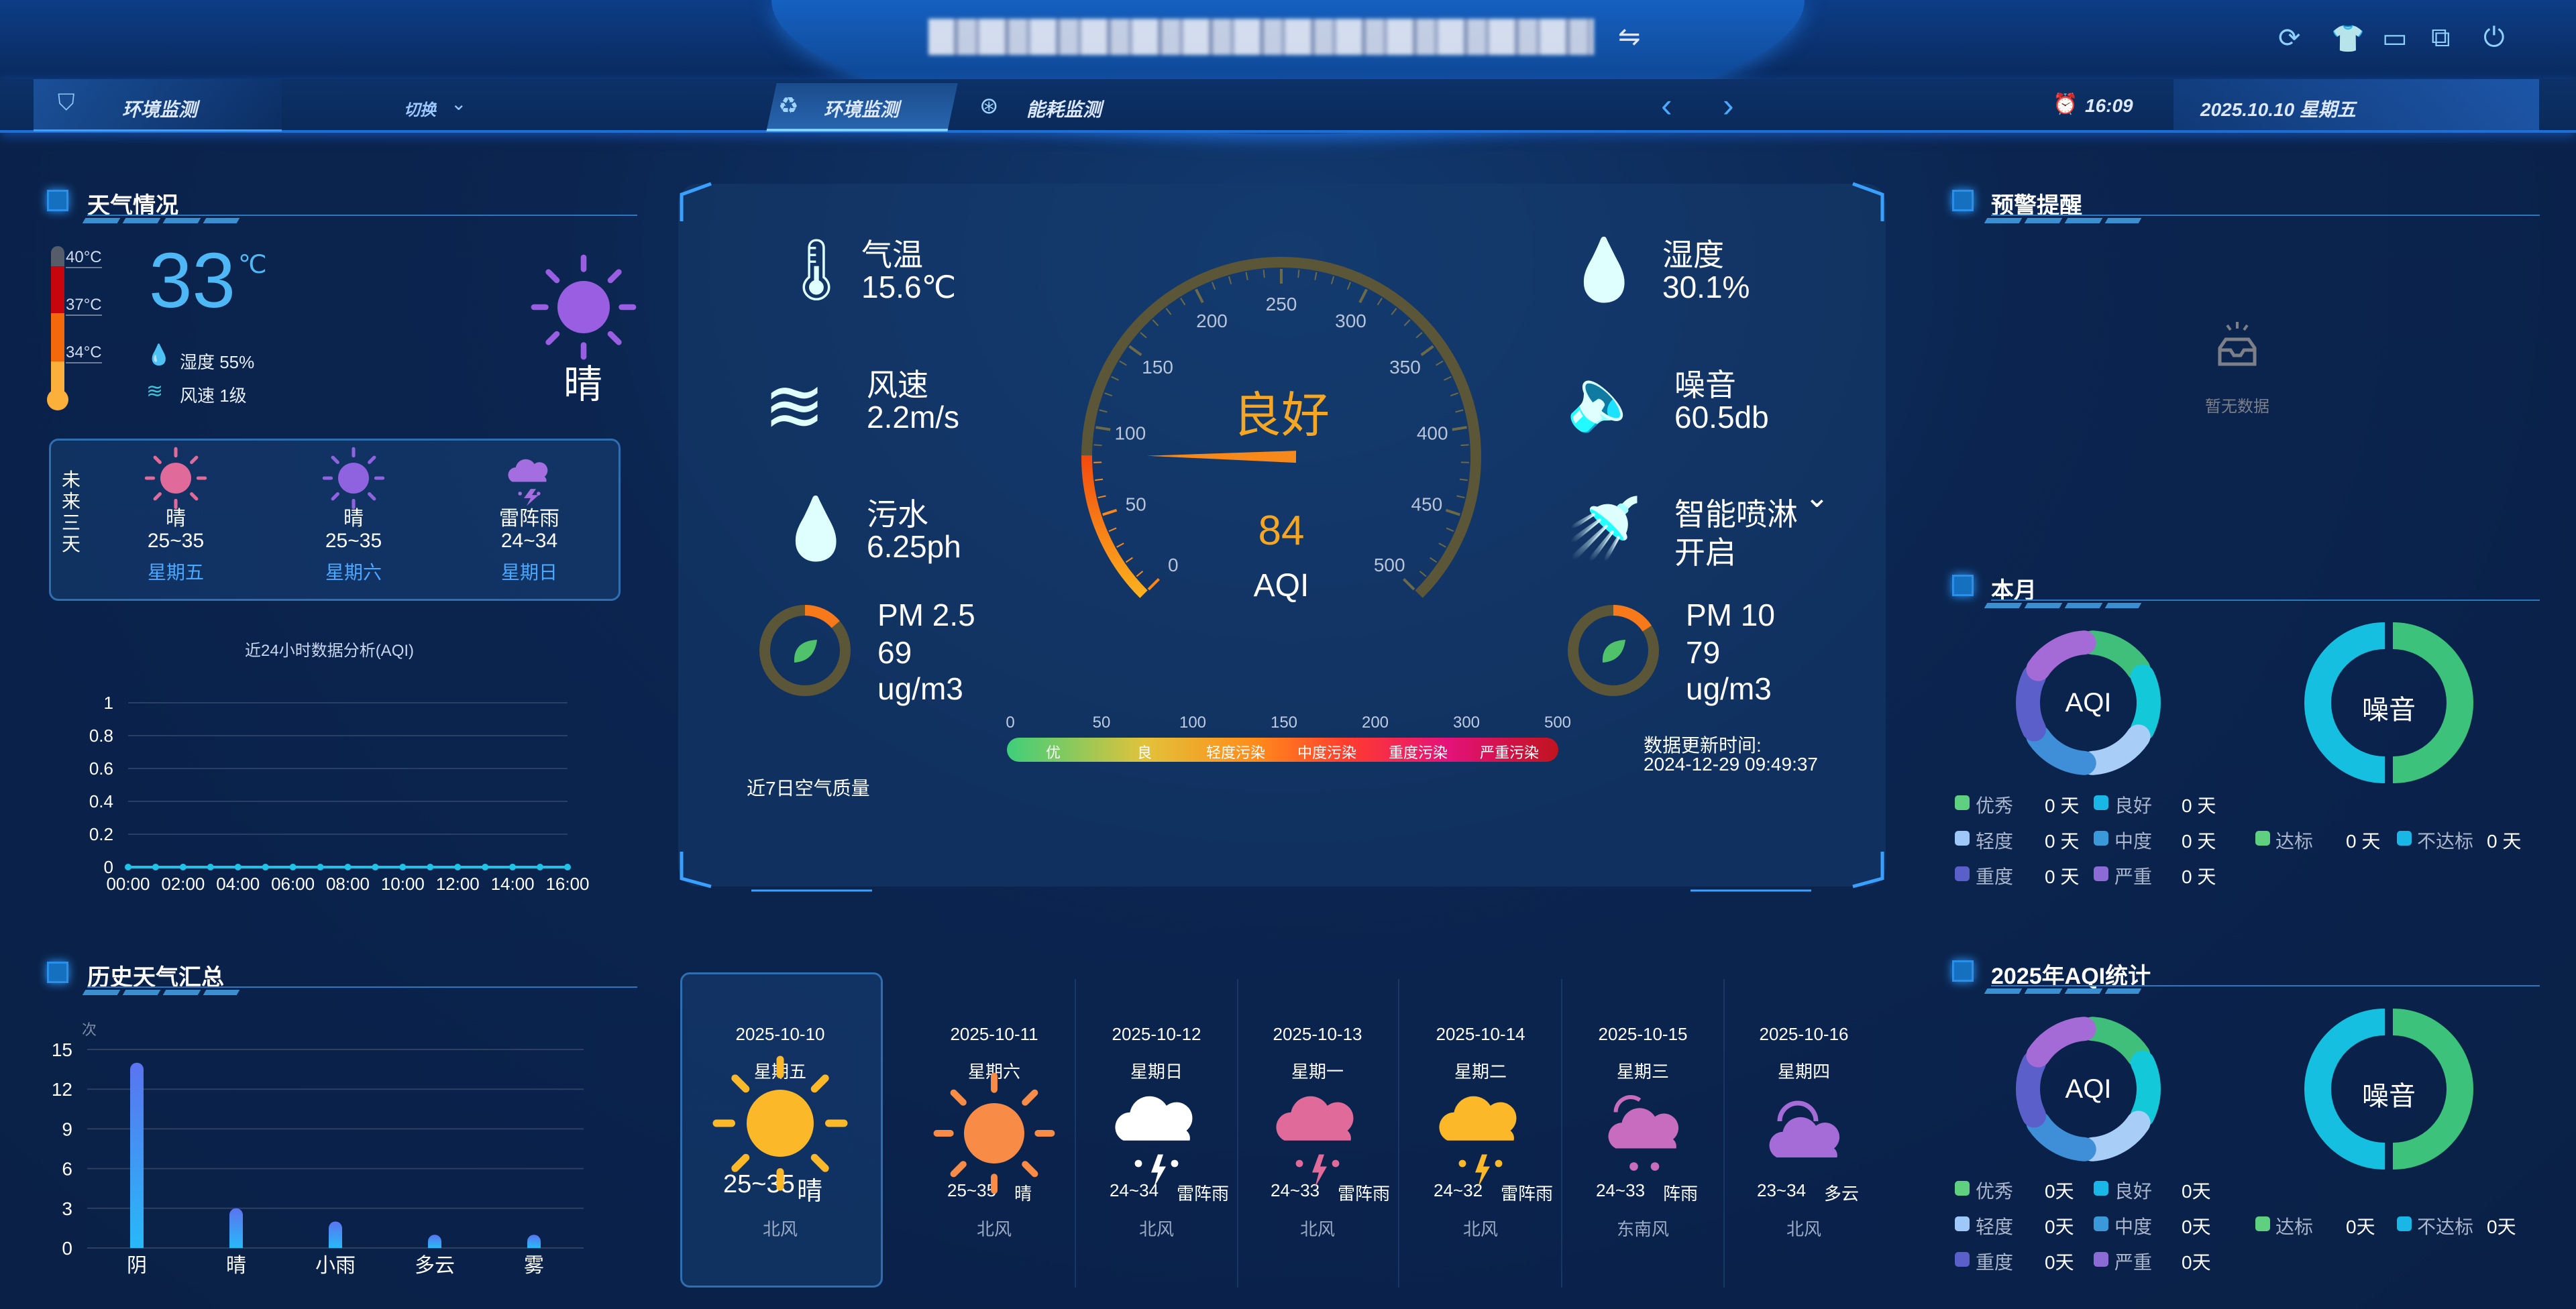 The image size is (2576, 1309). I want to click on tab-env-monitor-label: 环境监测, so click(862, 110).